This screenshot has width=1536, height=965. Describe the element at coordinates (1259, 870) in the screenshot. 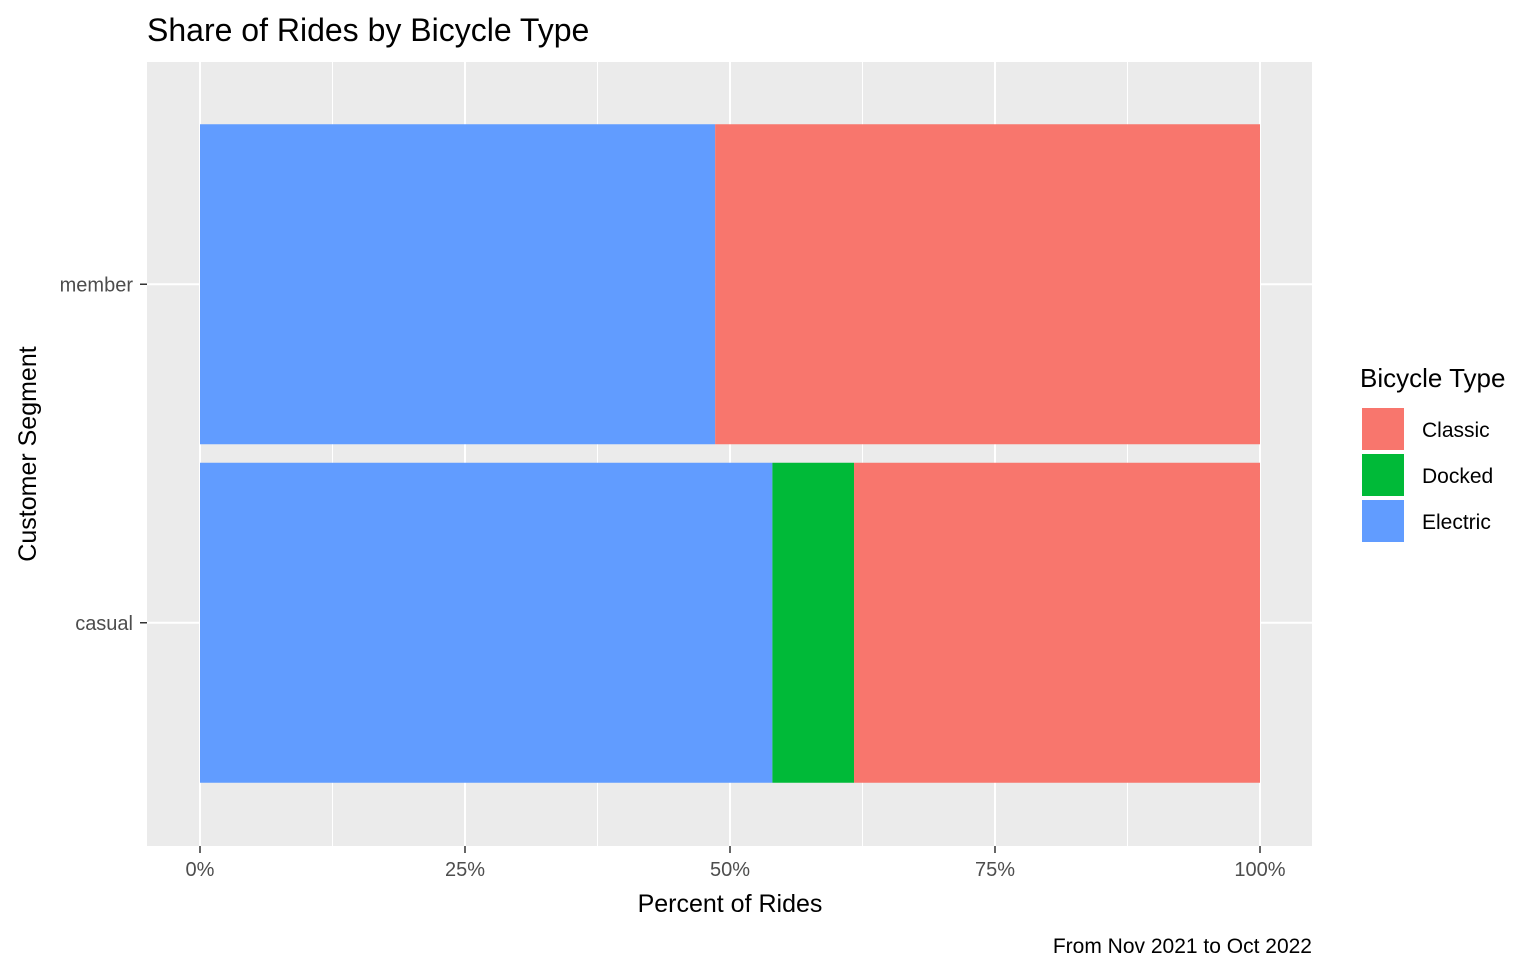

I see `x-tick-label: 100%` at that location.